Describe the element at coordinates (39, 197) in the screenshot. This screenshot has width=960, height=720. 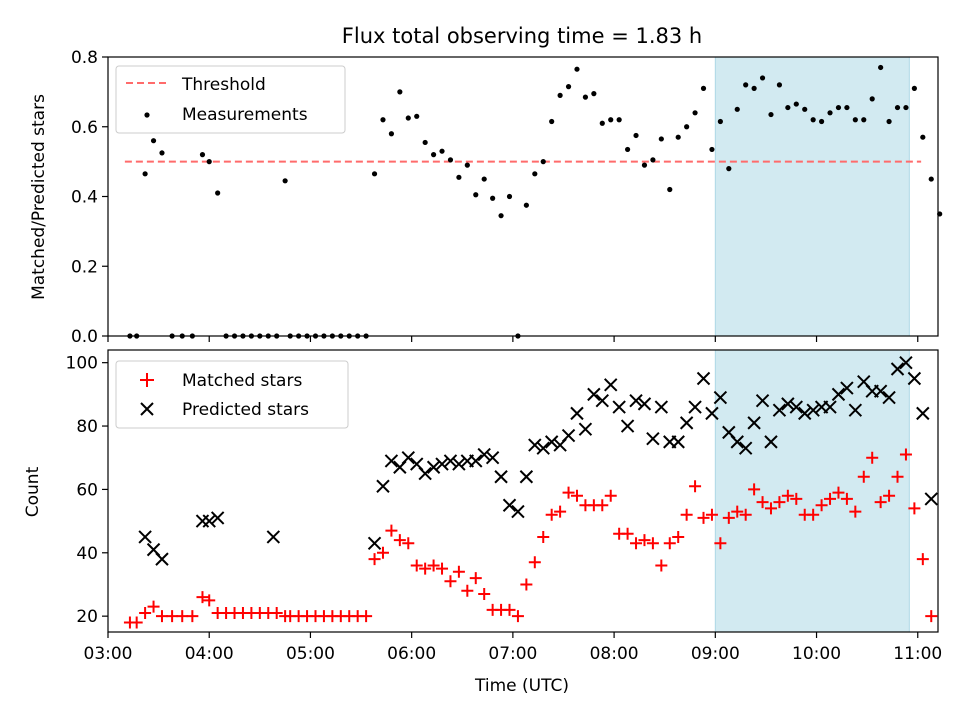
I see `top-y-axis-label: Matched/Predicted stars` at that location.